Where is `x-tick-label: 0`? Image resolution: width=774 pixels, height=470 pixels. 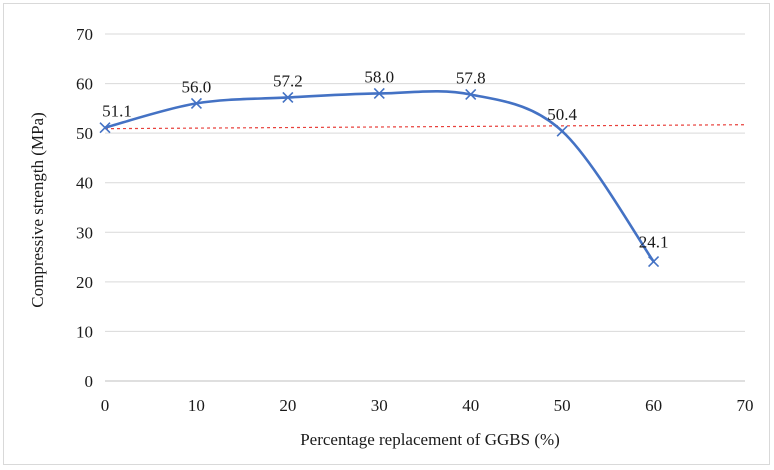 x-tick-label: 0 is located at coordinates (105, 405).